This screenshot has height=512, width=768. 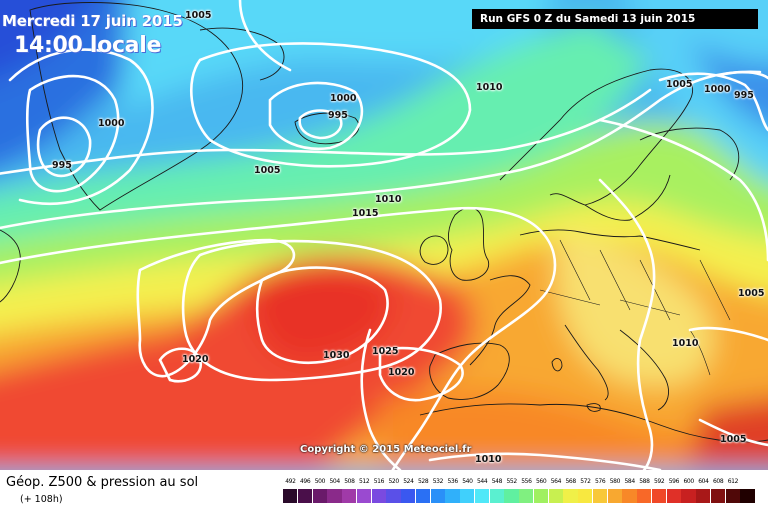 What do you see at coordinates (497, 481) in the screenshot?
I see `scale-tick-label: 548` at bounding box center [497, 481].